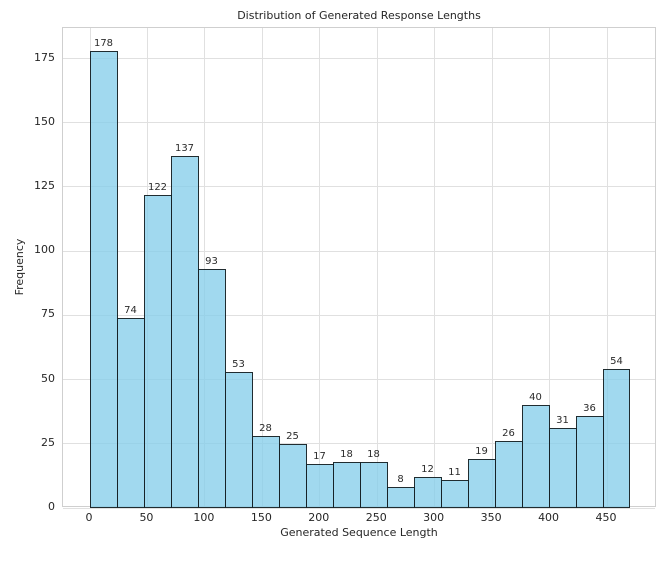  I want to click on y-tick-label: 125, so click(44, 185).